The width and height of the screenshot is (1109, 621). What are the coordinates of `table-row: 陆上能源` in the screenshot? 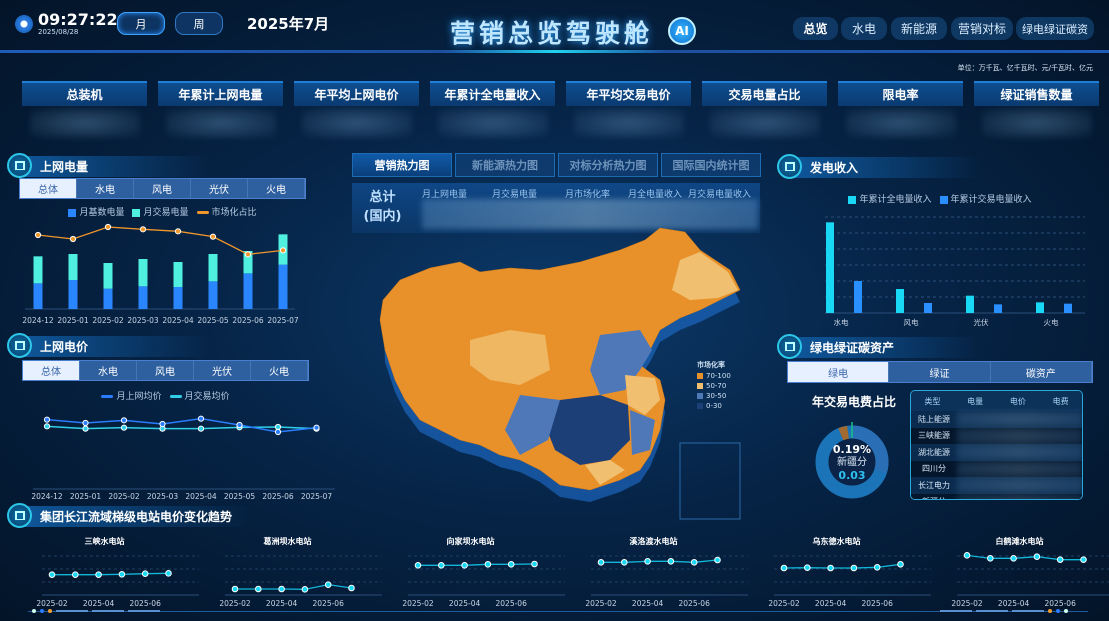 It's located at (996, 419).